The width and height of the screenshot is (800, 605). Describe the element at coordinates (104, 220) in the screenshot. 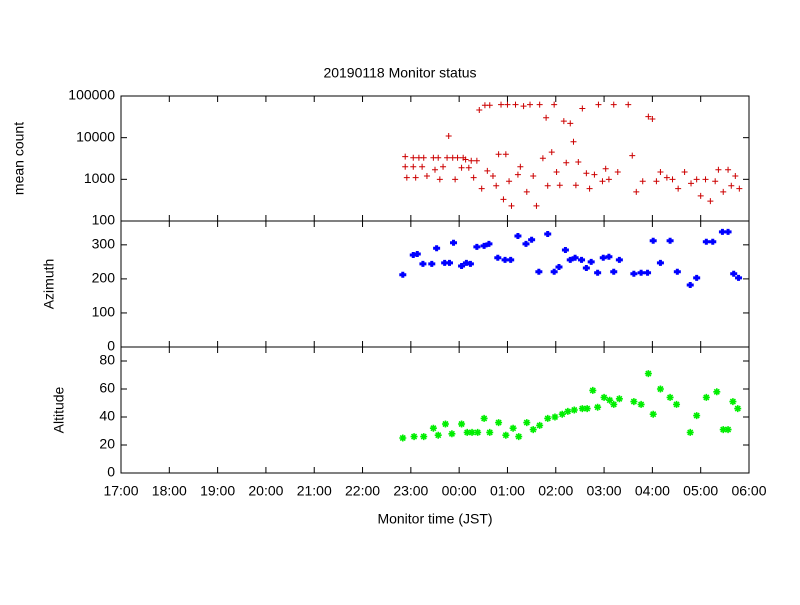

I see `y-tick-label: 100` at that location.